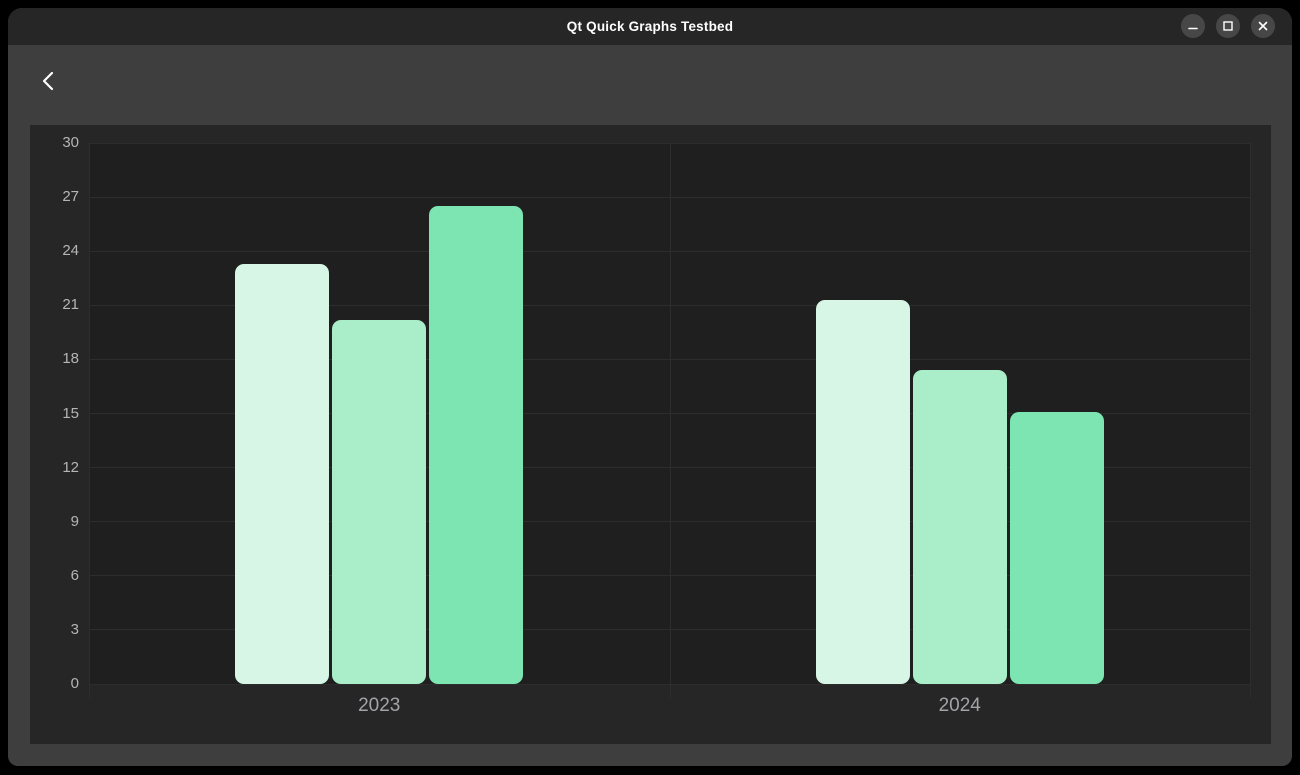 This screenshot has height=775, width=1300. I want to click on close-button, so click(1263, 26).